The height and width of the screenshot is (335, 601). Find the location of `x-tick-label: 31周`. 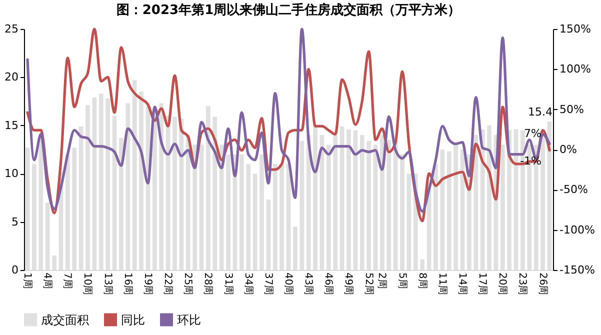

x-tick-label: 31周 is located at coordinates (228, 284).